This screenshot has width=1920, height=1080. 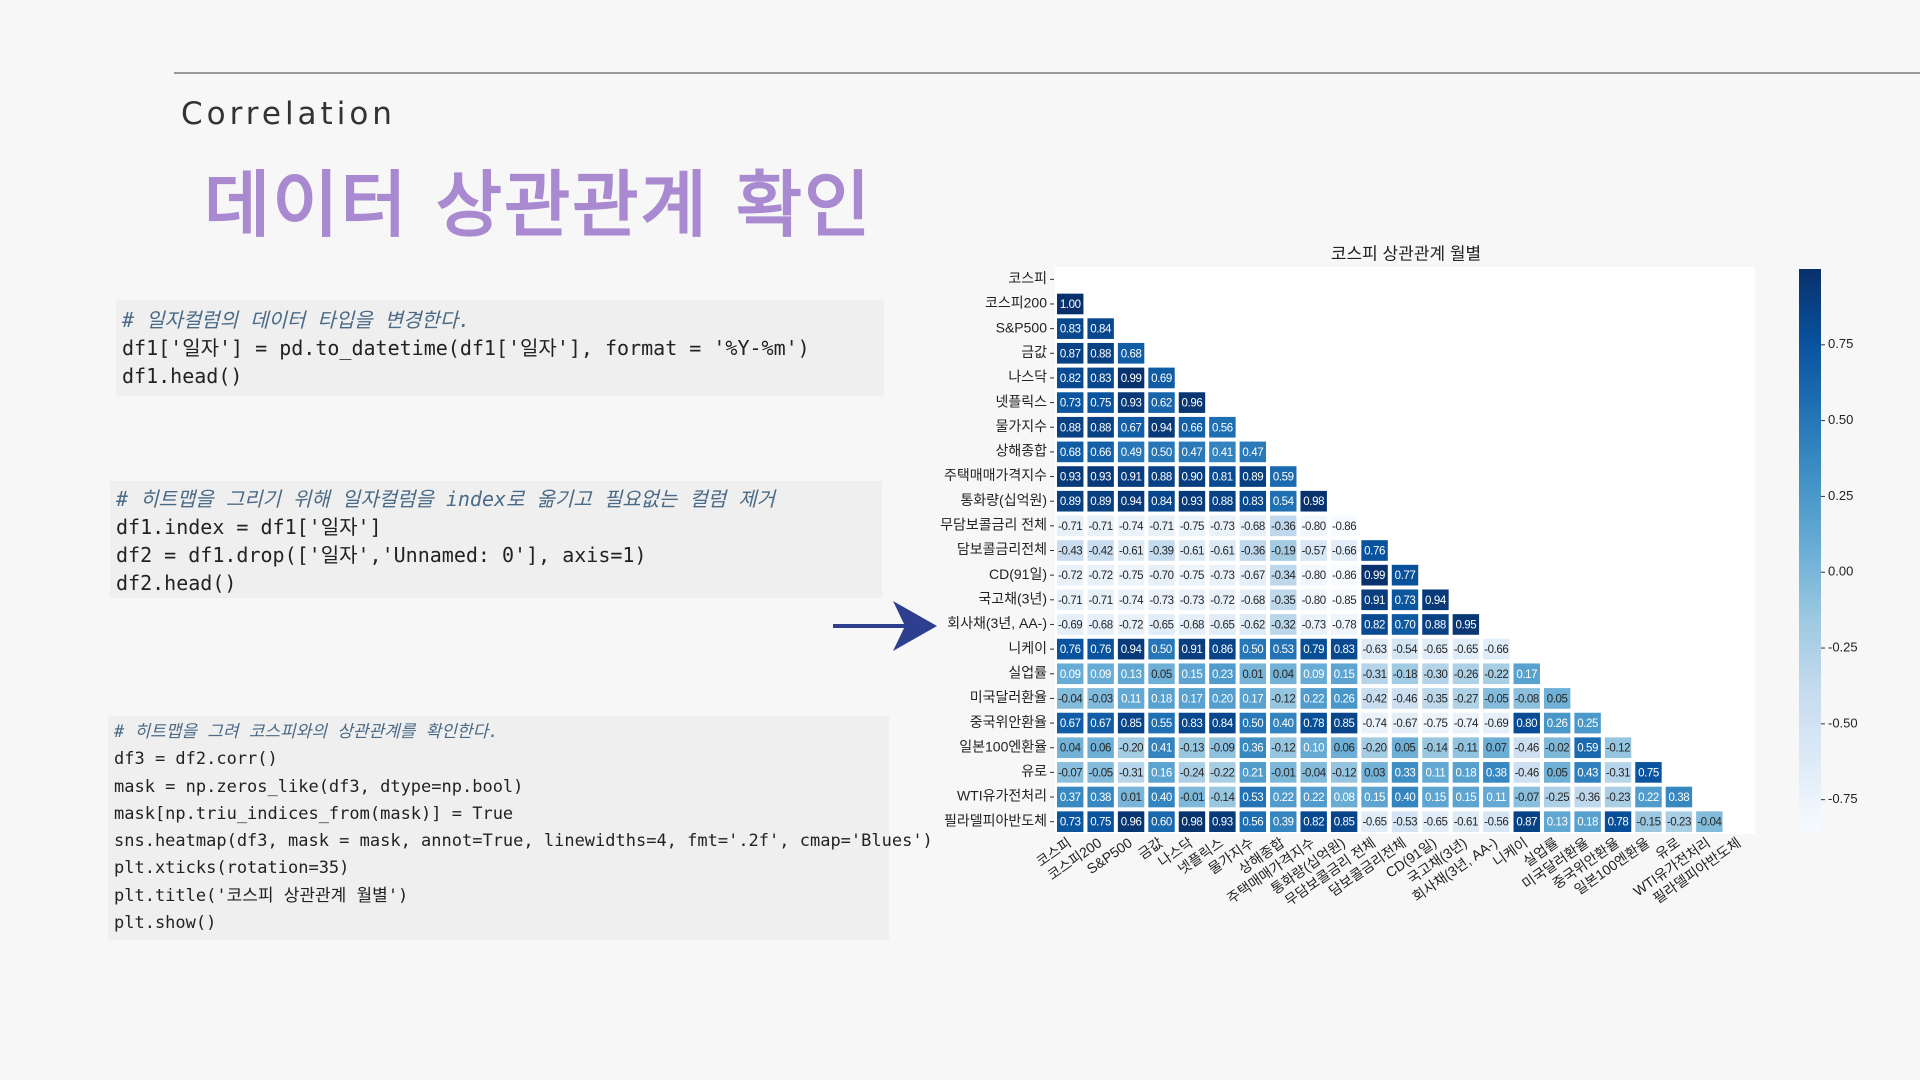 What do you see at coordinates (1374, 699) in the screenshot?
I see `cell-label: -0.42` at bounding box center [1374, 699].